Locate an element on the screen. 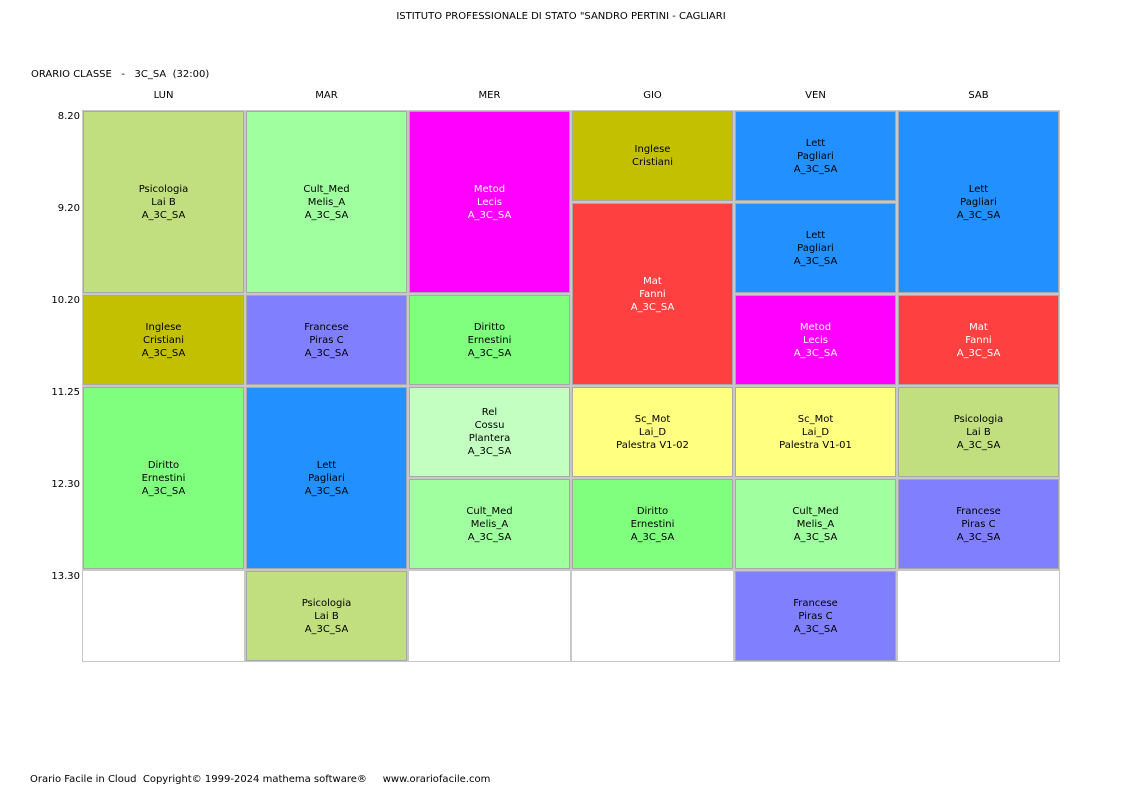  lesson-block: Inglese Cristiani A_3C_SA is located at coordinates (163, 340).